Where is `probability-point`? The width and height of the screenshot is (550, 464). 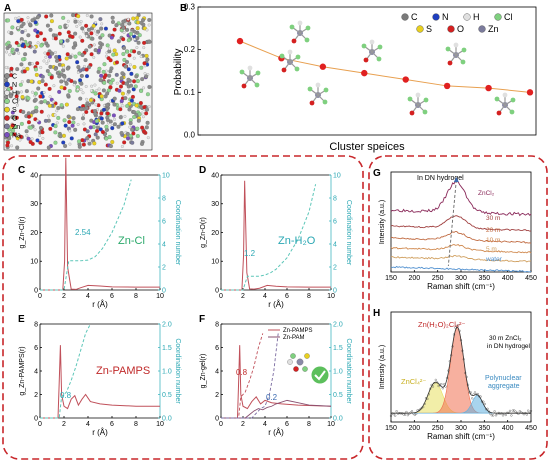
probability-point is located at coordinates (530, 92).